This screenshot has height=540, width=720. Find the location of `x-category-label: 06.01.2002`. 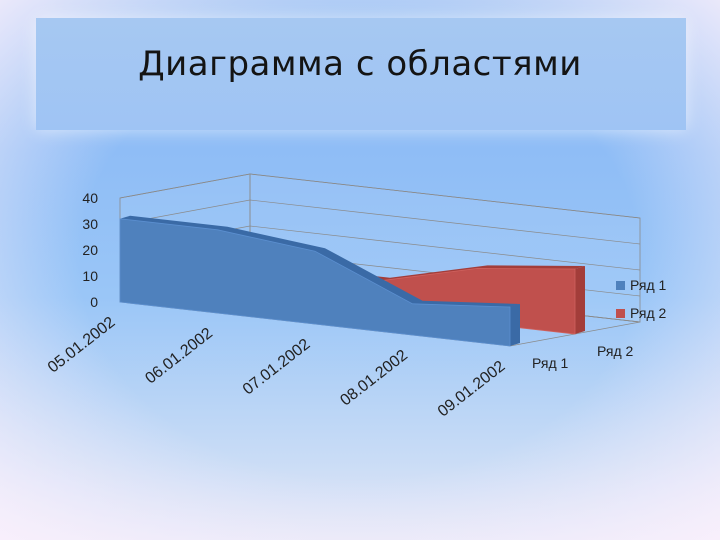

x-category-label: 06.01.2002 is located at coordinates (179, 356).